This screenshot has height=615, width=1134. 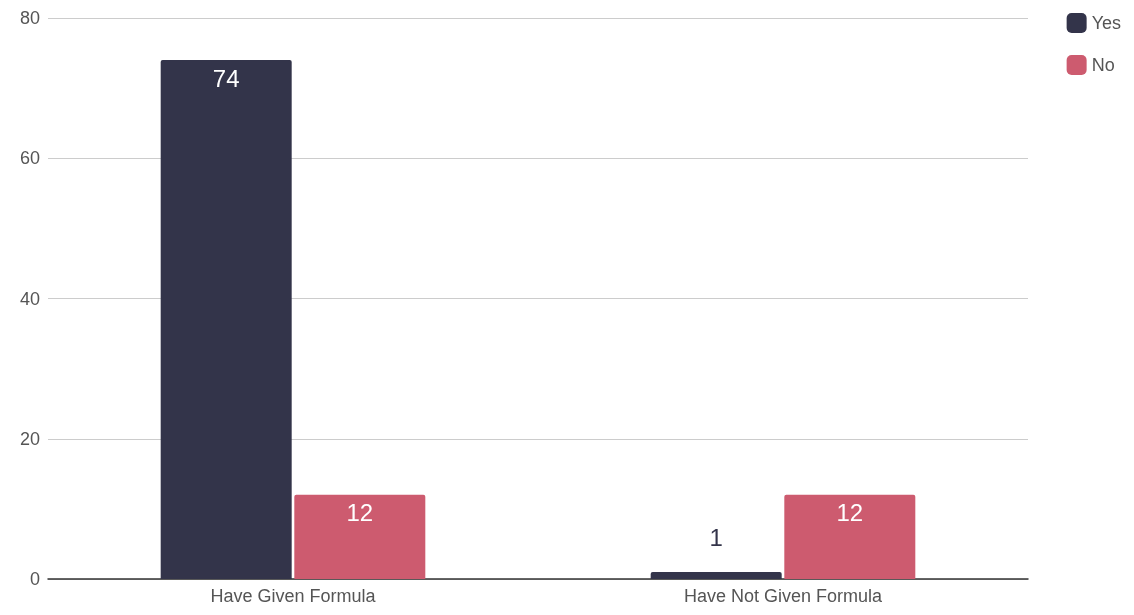 What do you see at coordinates (226, 78) in the screenshot?
I see `data-label: 74` at bounding box center [226, 78].